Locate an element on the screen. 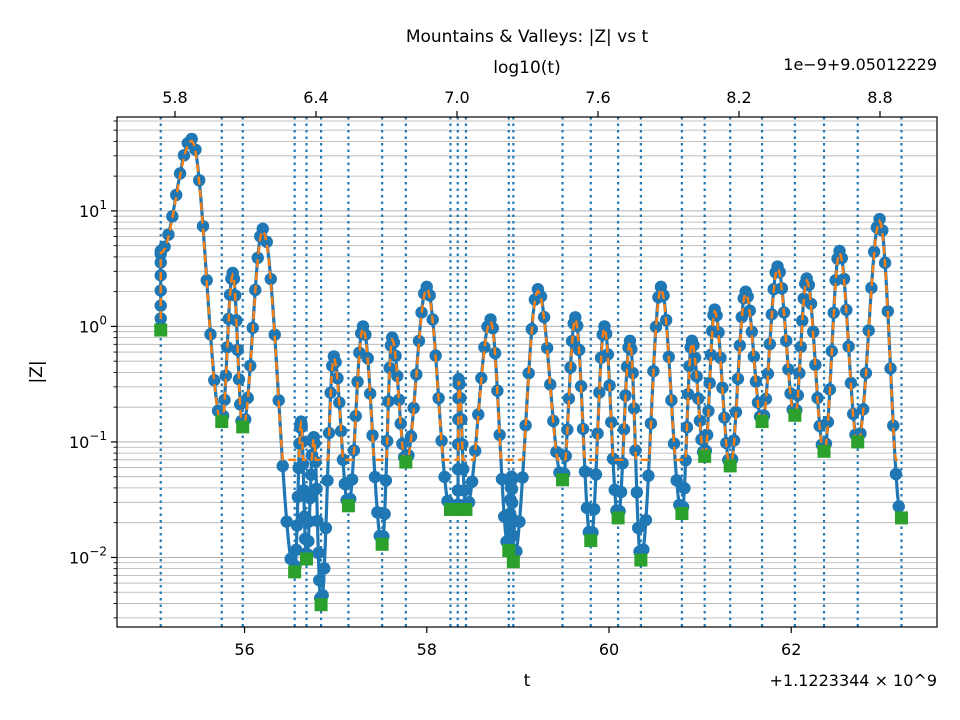 Image resolution: width=960 pixels, height=720 pixels. chart-title: Mountains & Valleys: |Z| vs t is located at coordinates (527, 37).